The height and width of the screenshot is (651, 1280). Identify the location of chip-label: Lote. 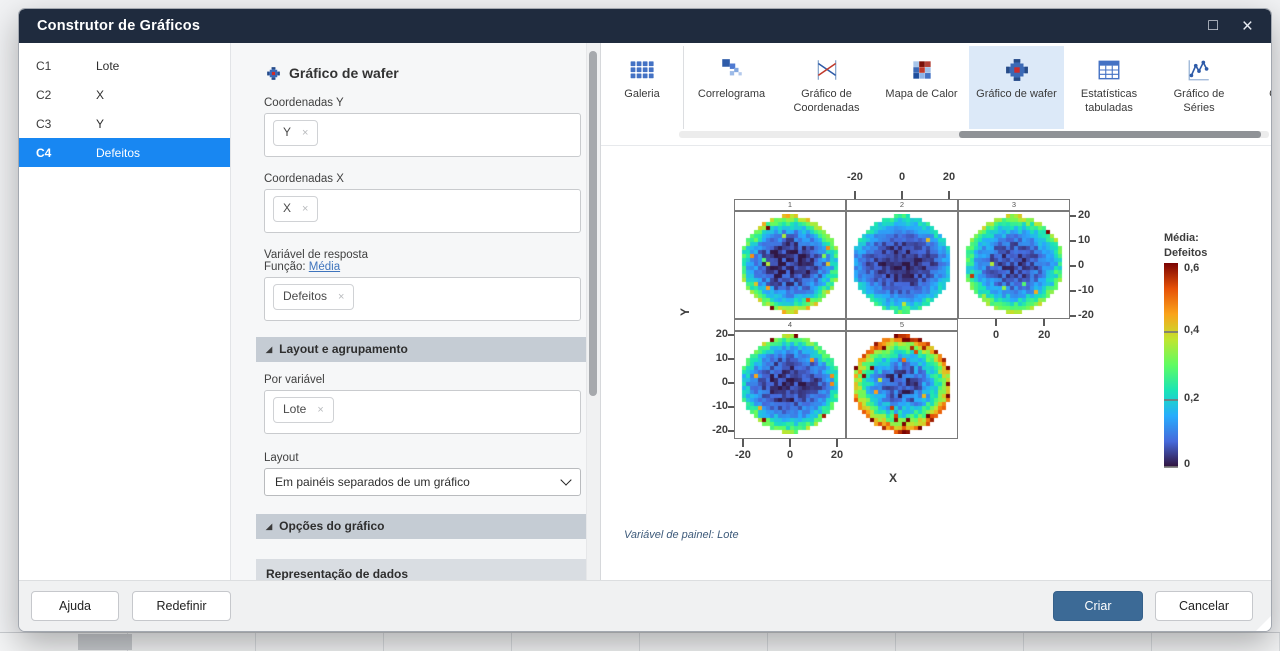
(295, 409).